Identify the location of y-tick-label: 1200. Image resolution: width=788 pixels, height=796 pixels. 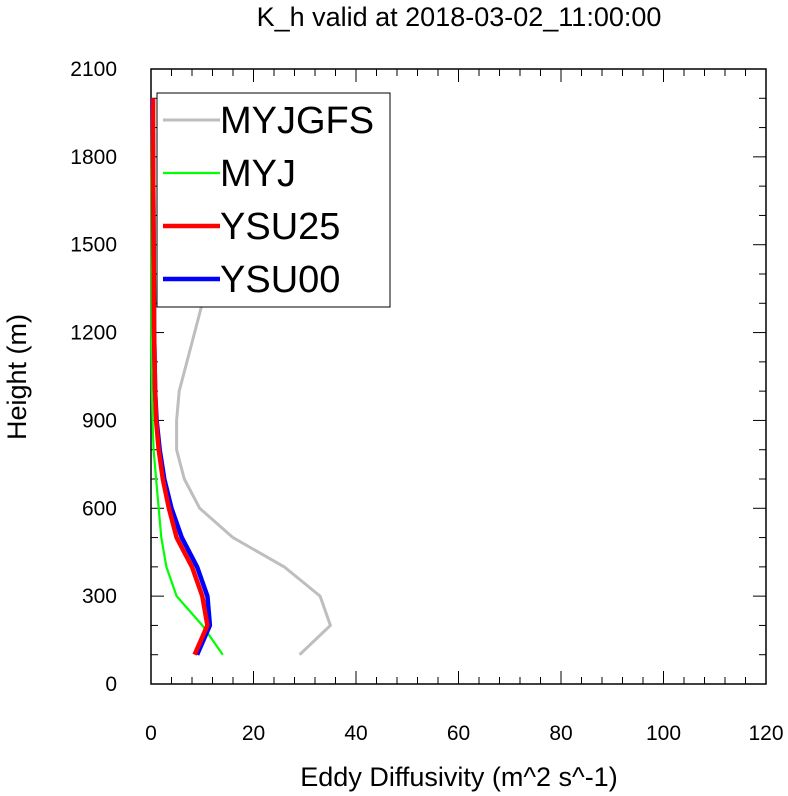
(93, 333).